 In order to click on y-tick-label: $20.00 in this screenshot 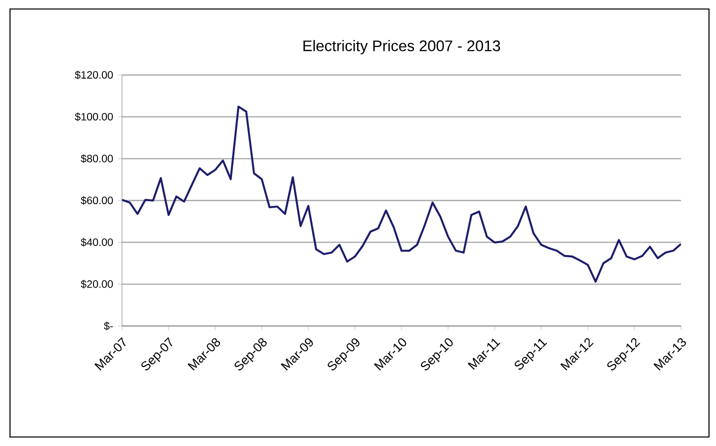, I will do `click(96, 284)`.